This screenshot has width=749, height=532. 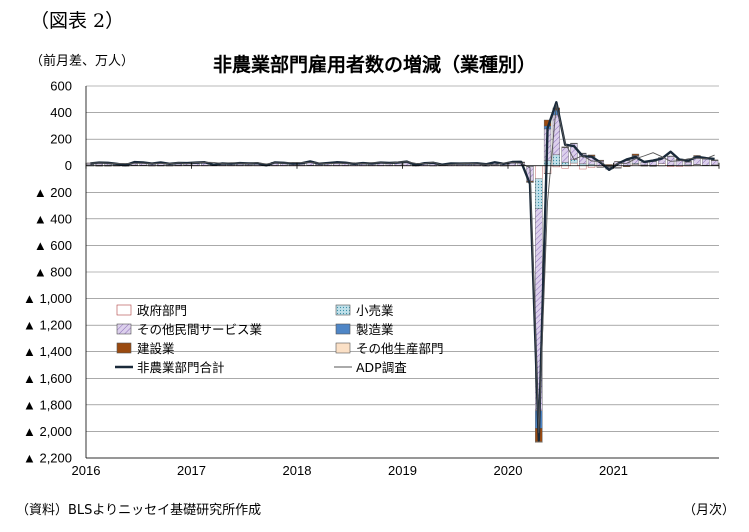 What do you see at coordinates (200, 329) in the screenshot?
I see `legend-label-other_services: その他民間サービス業` at bounding box center [200, 329].